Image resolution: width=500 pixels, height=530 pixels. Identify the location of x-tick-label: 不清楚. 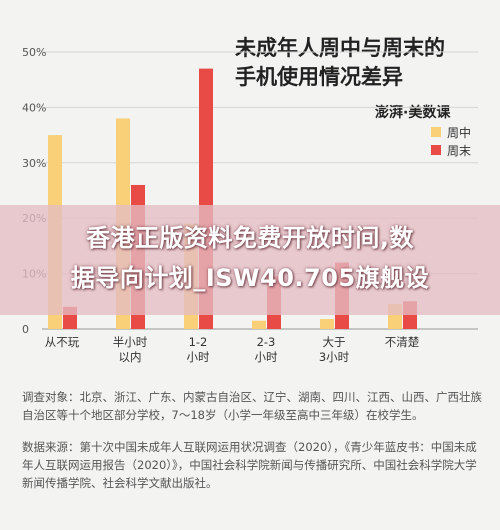
(402, 342).